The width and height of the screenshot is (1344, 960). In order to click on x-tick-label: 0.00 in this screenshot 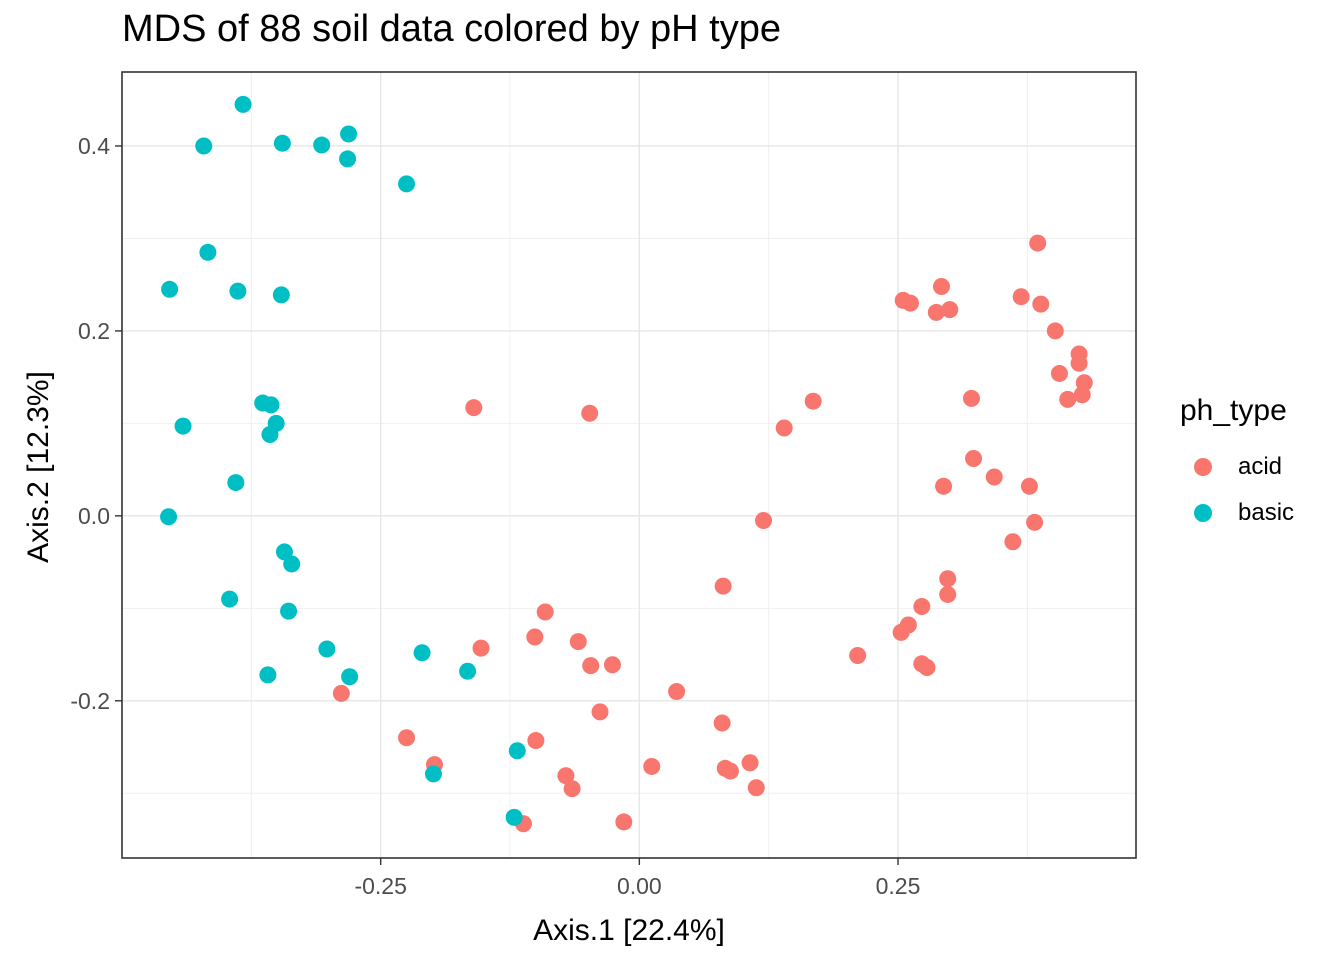, I will do `click(639, 886)`.